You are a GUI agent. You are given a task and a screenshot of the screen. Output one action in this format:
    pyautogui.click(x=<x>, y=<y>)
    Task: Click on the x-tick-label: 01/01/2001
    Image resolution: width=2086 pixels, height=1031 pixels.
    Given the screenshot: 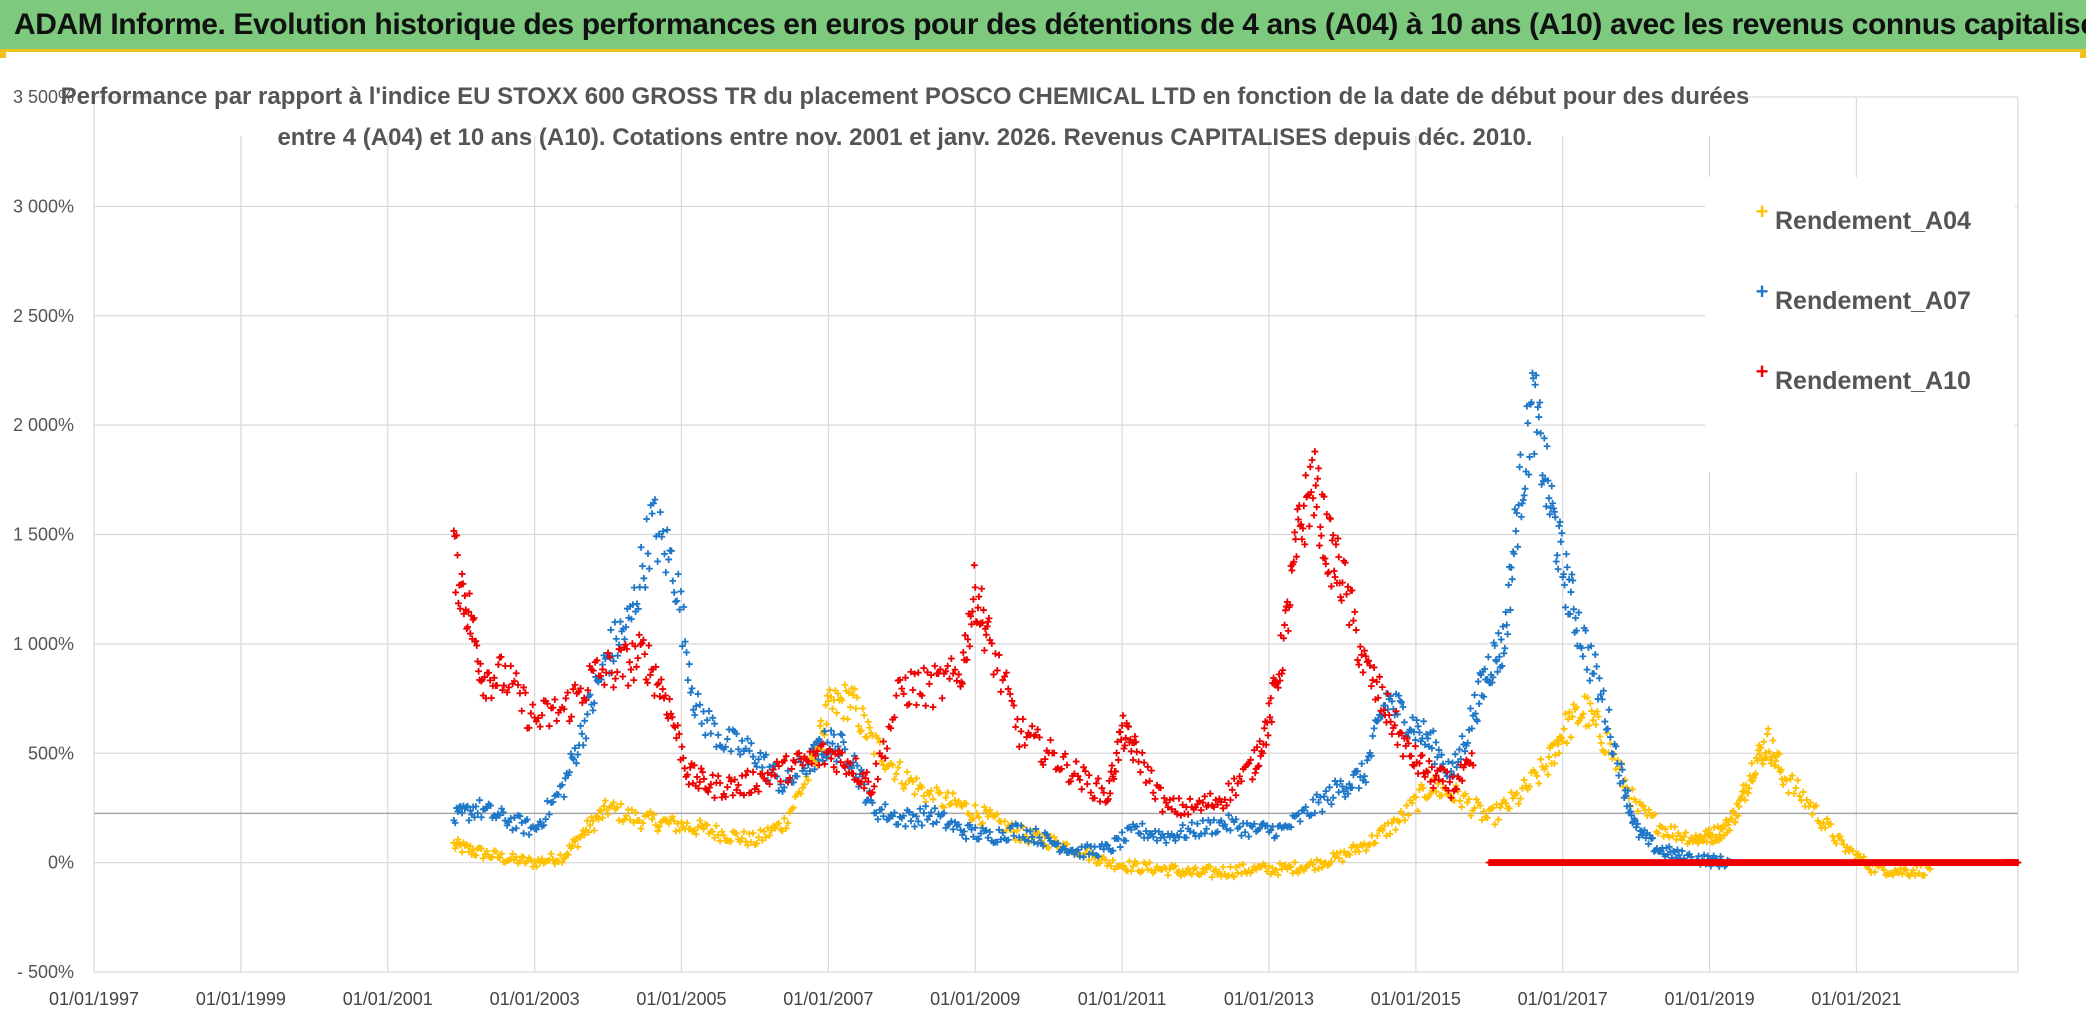 What is the action you would take?
    pyautogui.click(x=388, y=999)
    